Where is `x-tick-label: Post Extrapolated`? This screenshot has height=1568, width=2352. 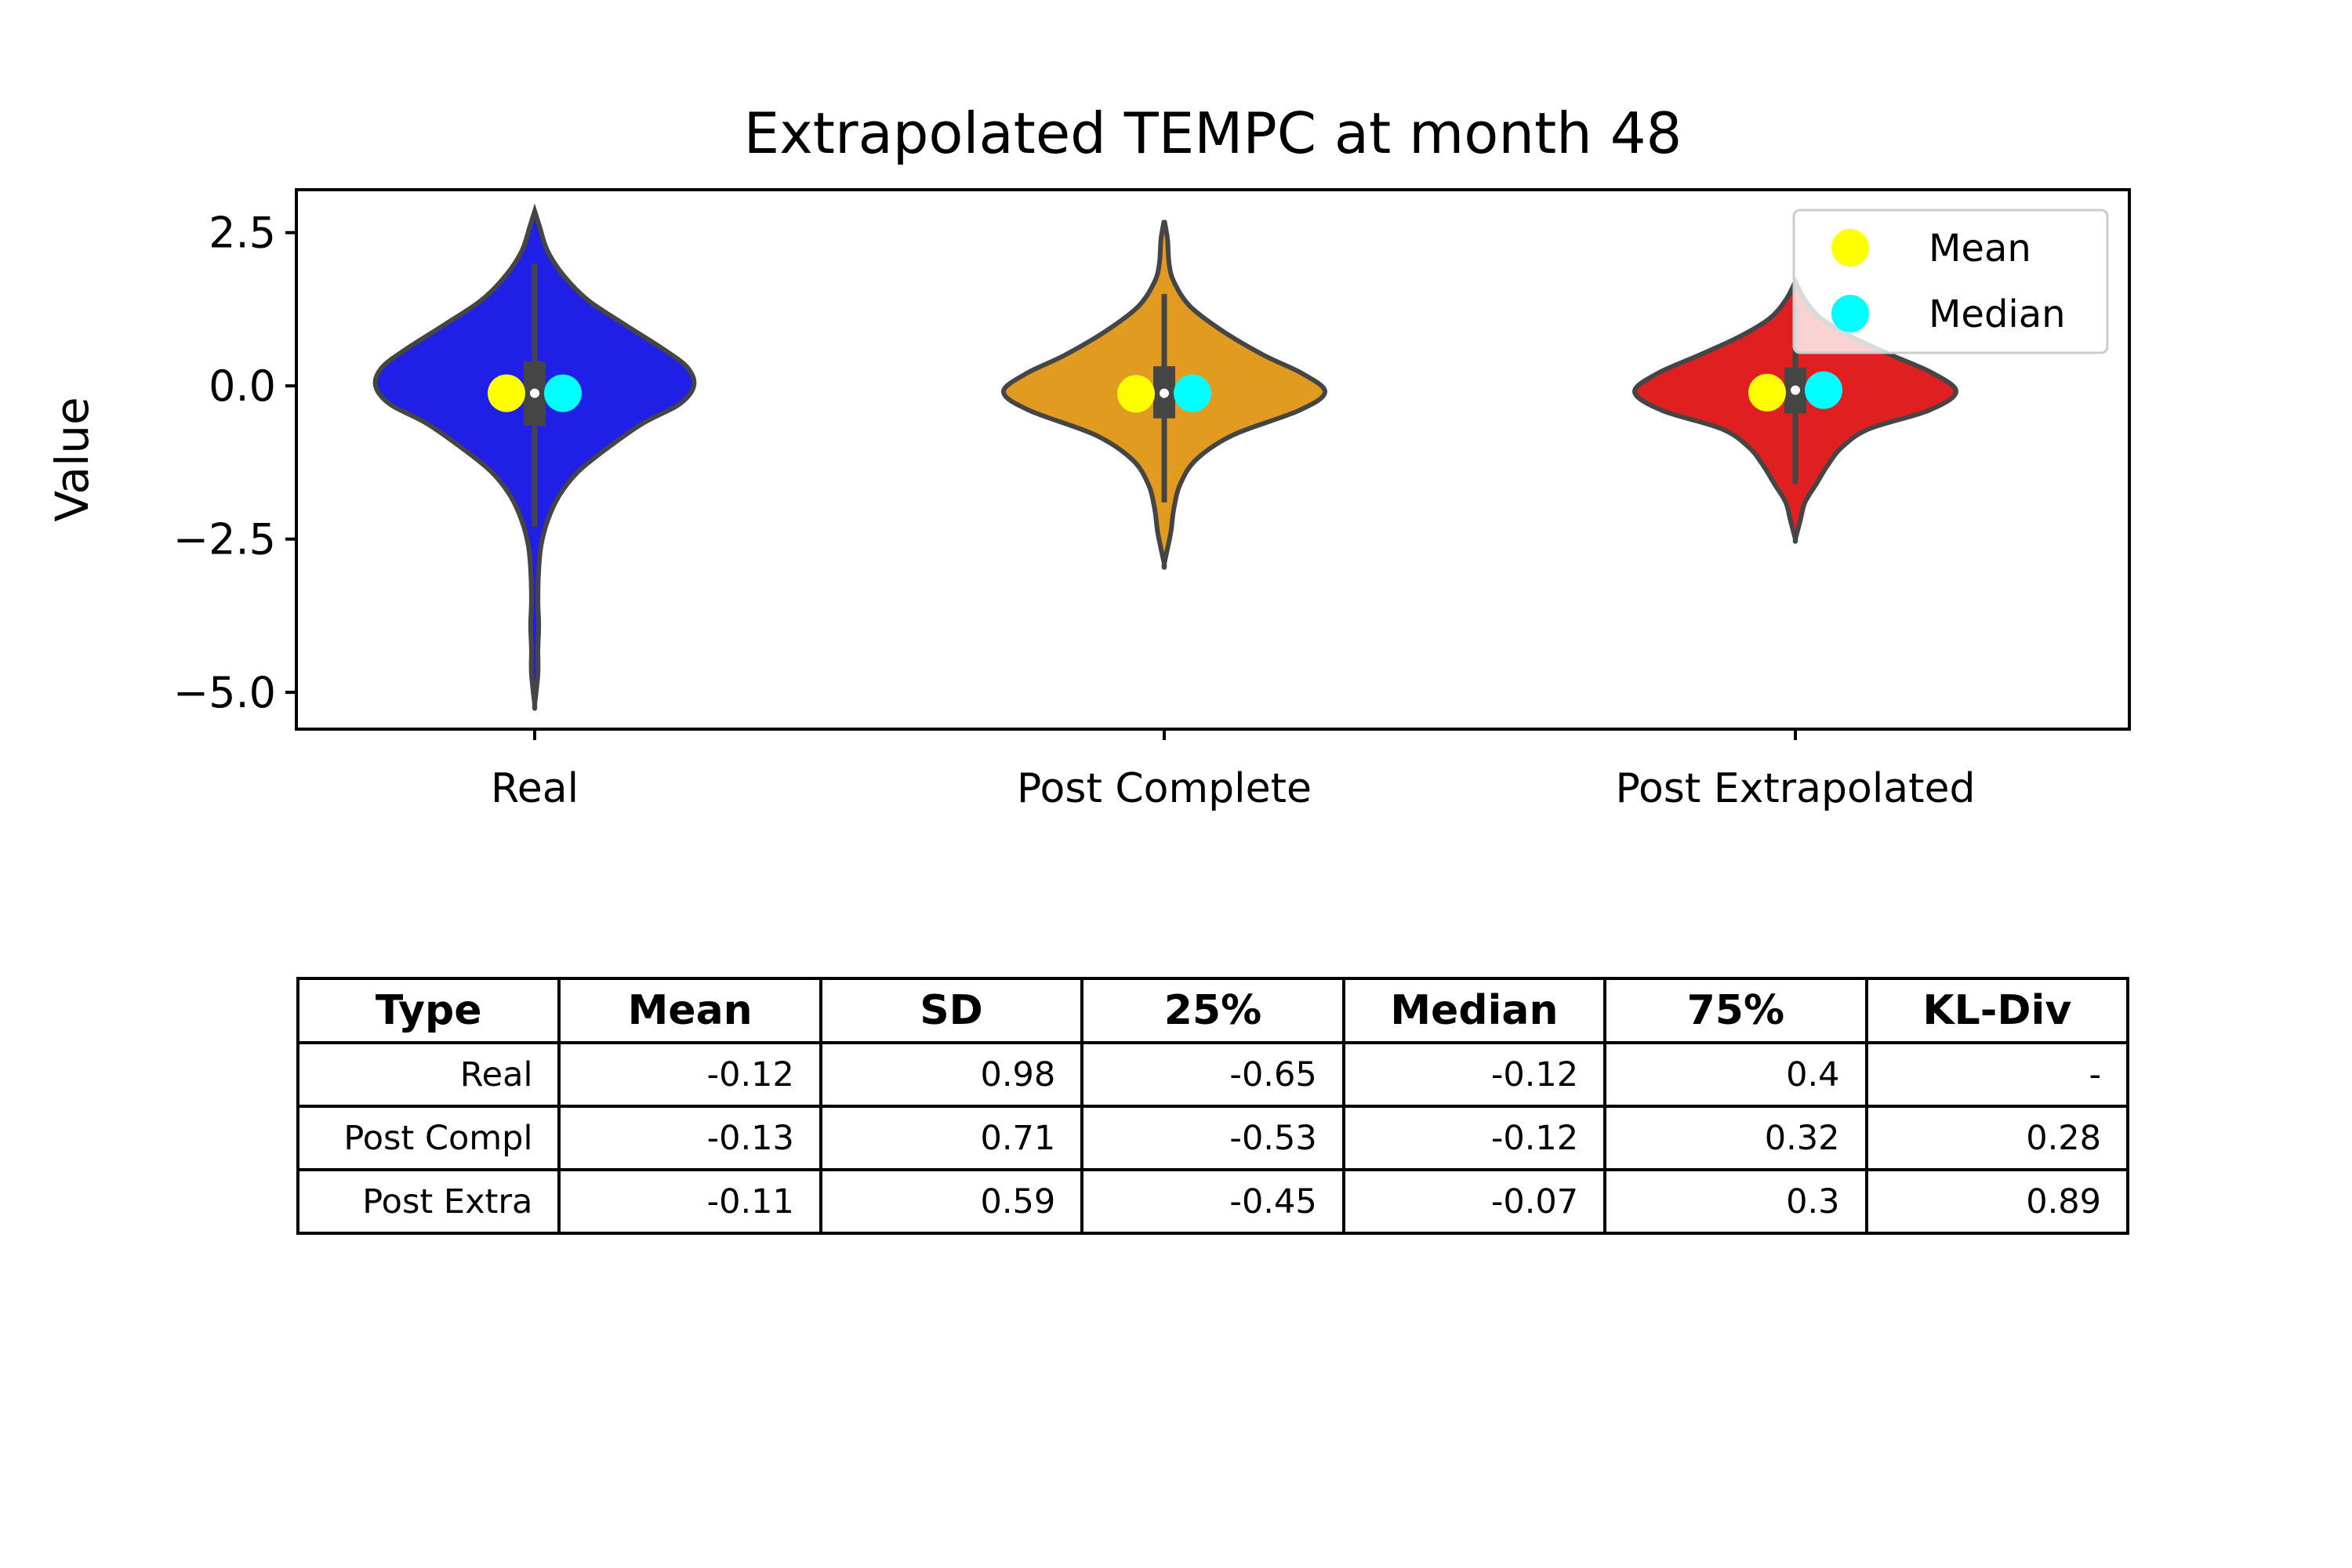
x-tick-label: Post Extrapolated is located at coordinates (1795, 788).